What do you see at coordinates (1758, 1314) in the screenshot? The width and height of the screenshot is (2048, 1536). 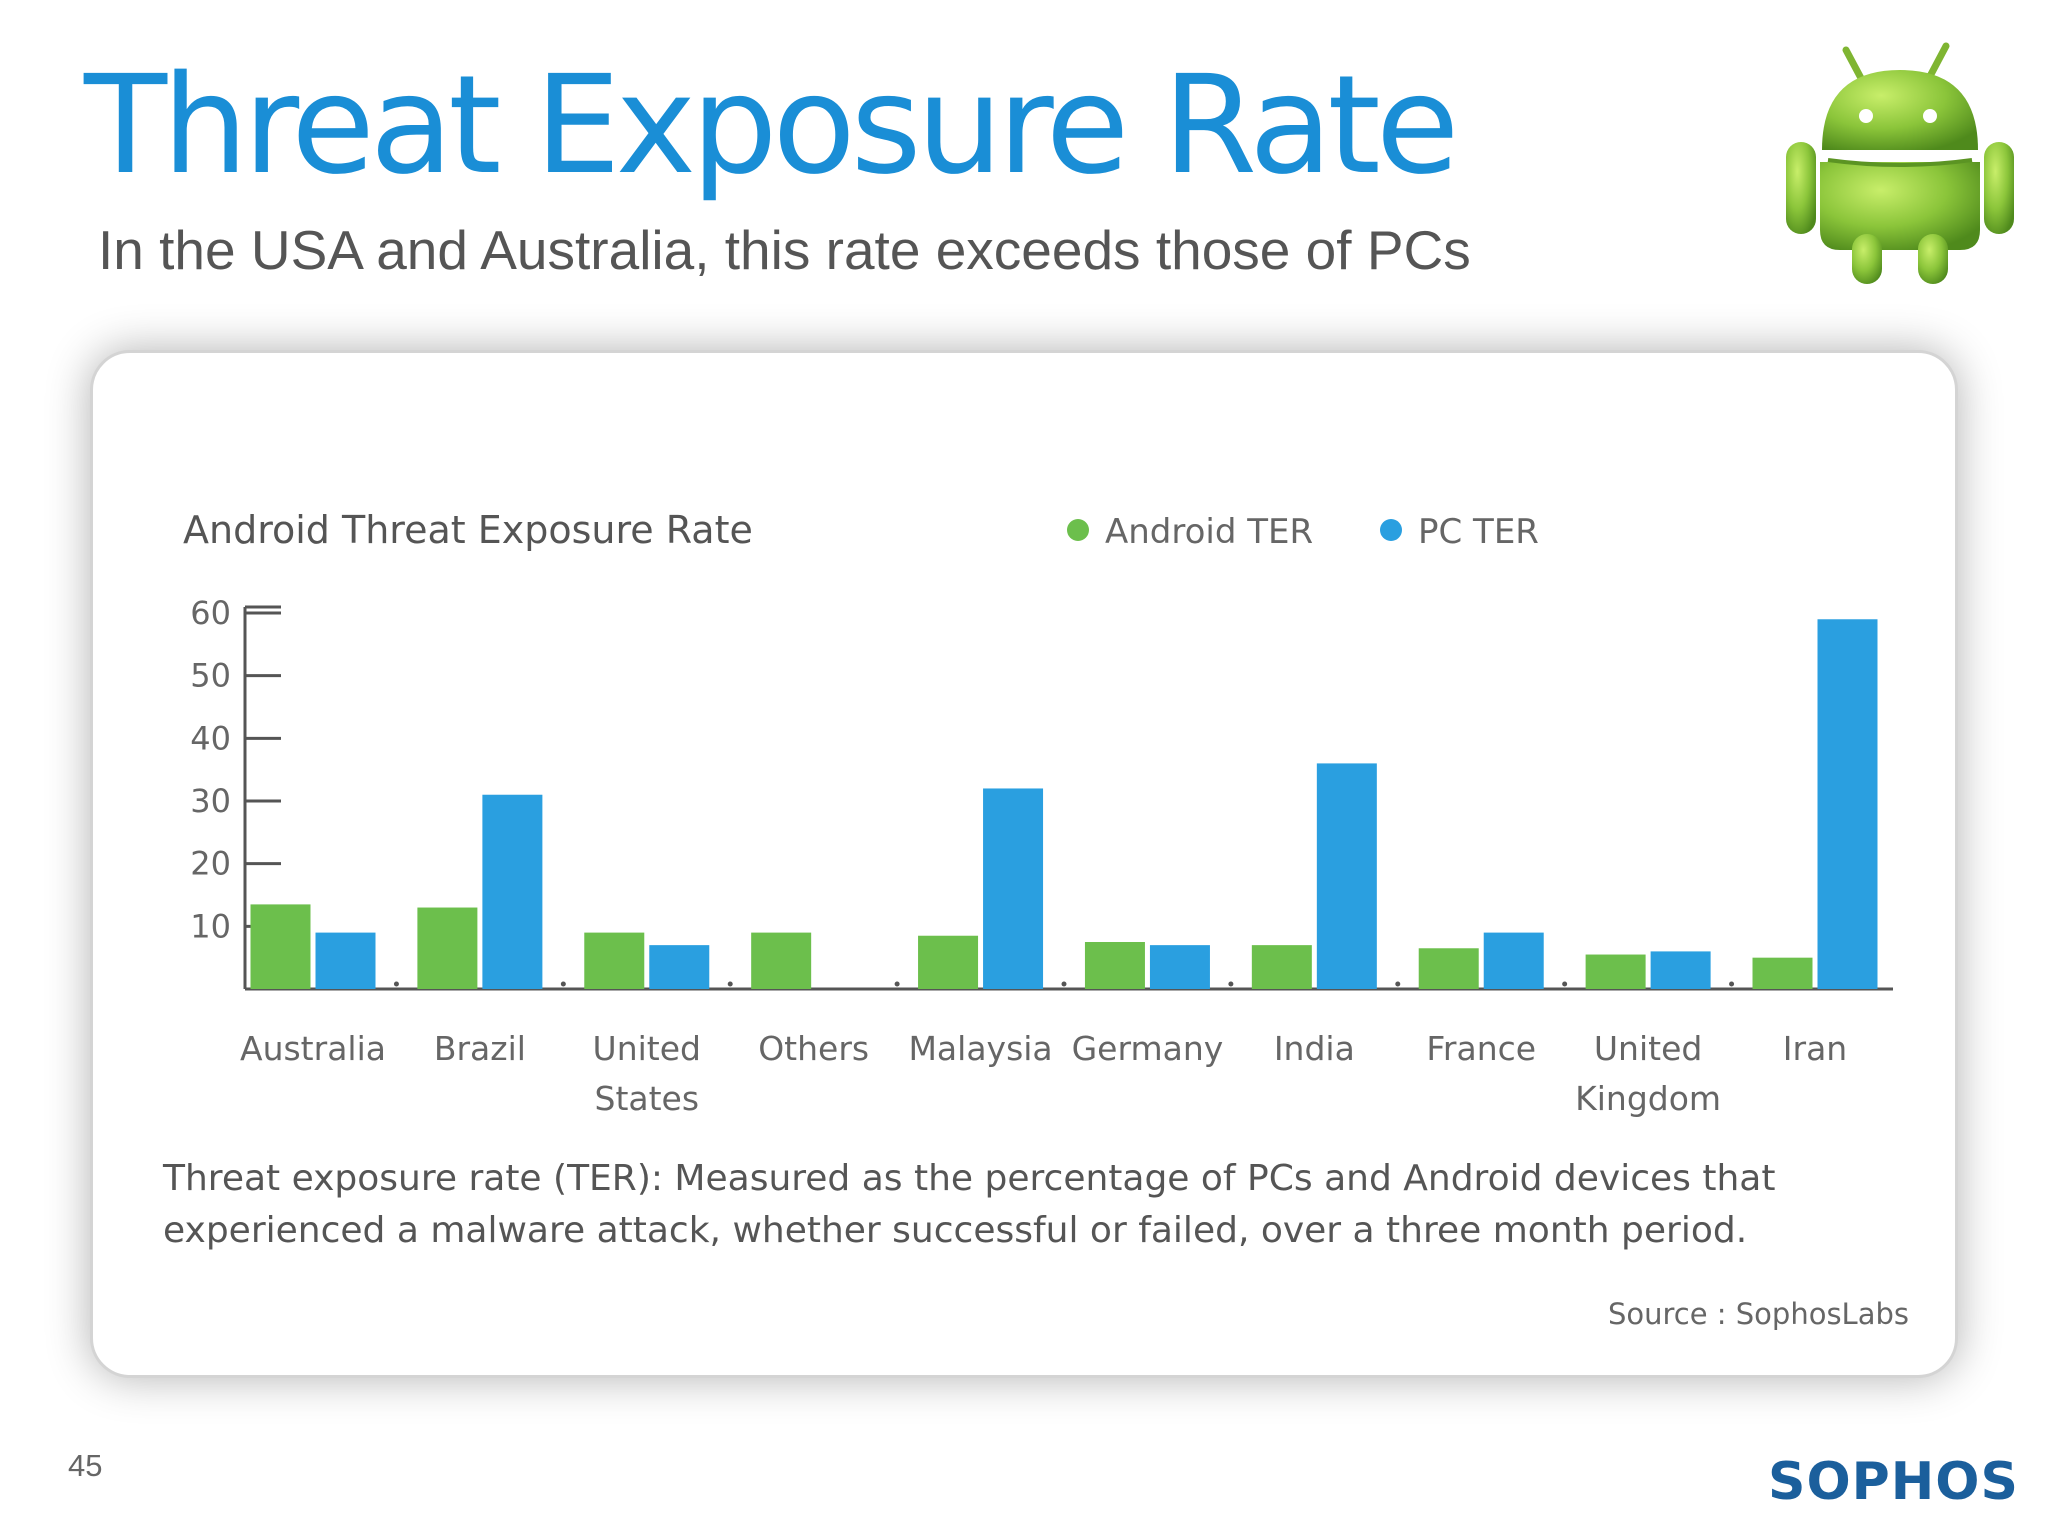 I see `source-note: Source : SophosLabs` at bounding box center [1758, 1314].